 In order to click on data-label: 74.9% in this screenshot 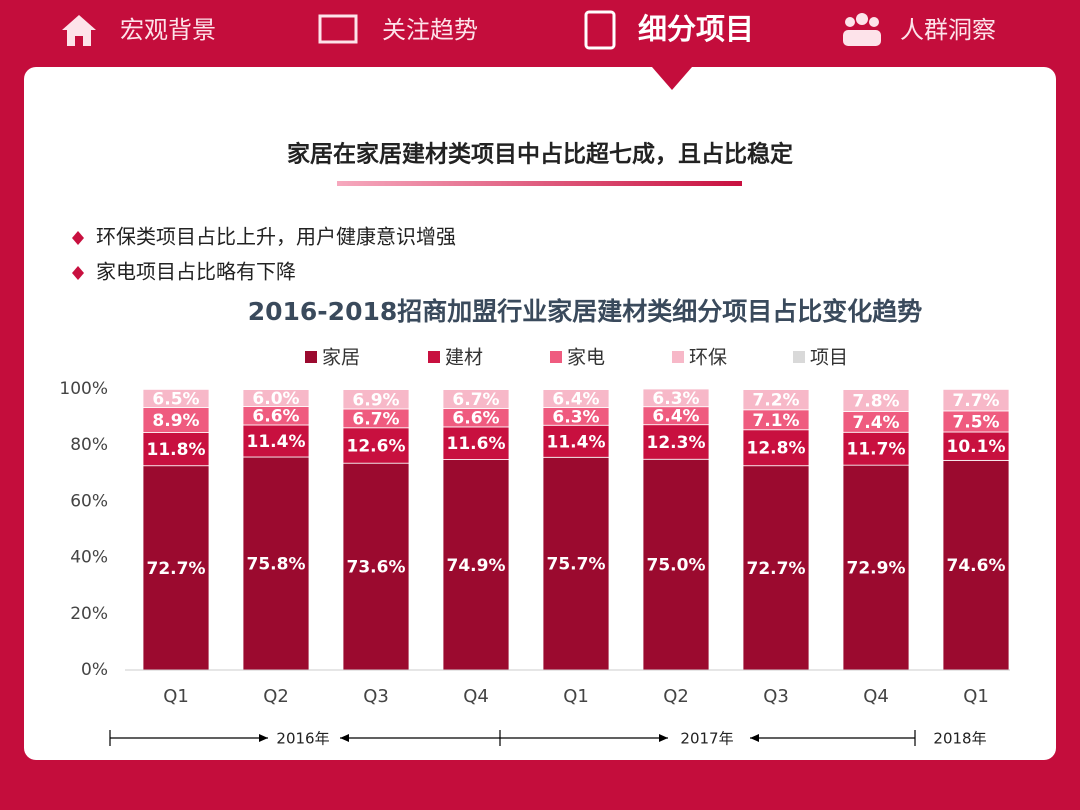, I will do `click(476, 566)`.